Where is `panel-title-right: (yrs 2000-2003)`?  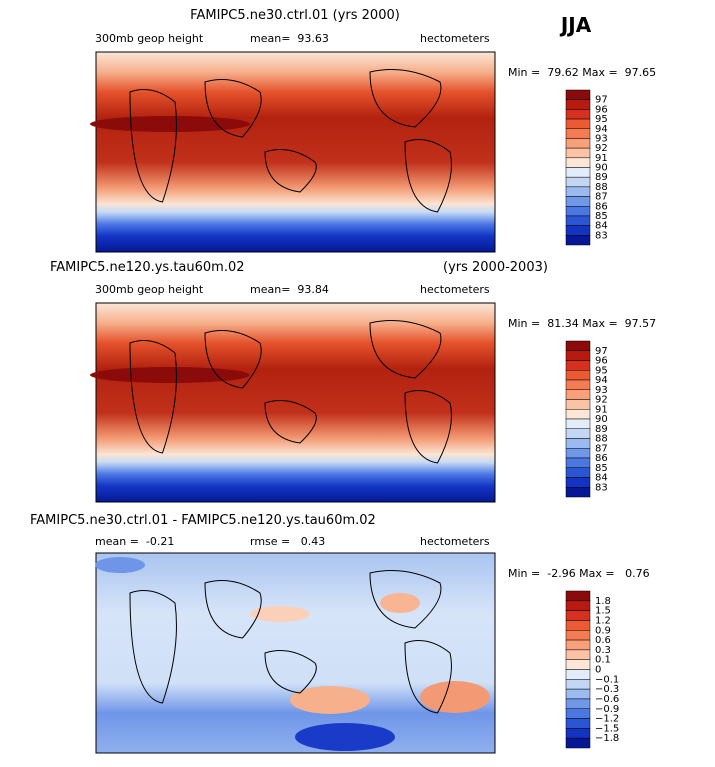
panel-title-right: (yrs 2000-2003) is located at coordinates (495, 267).